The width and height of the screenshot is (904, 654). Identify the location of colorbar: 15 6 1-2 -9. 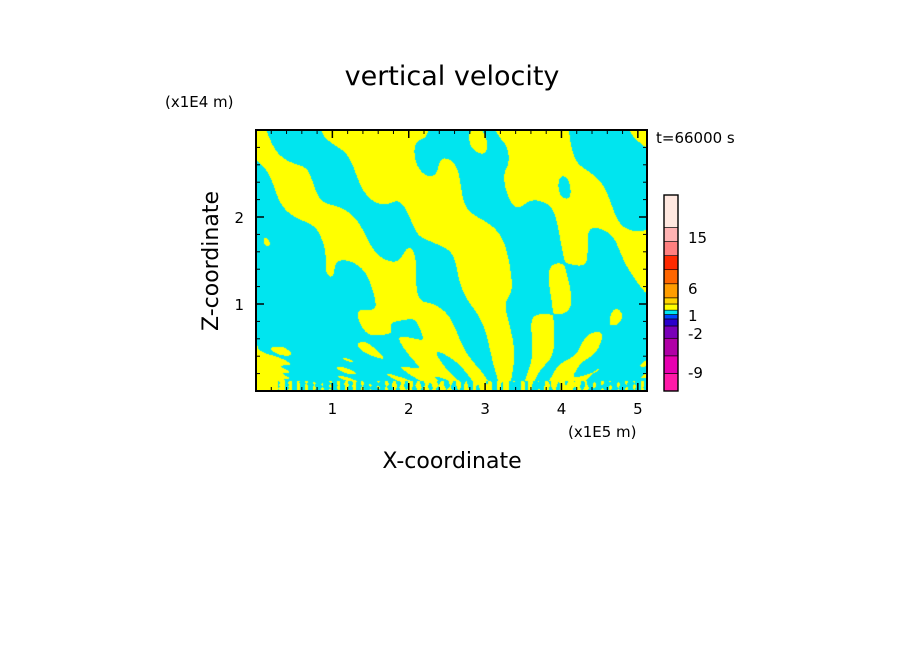
(685, 293).